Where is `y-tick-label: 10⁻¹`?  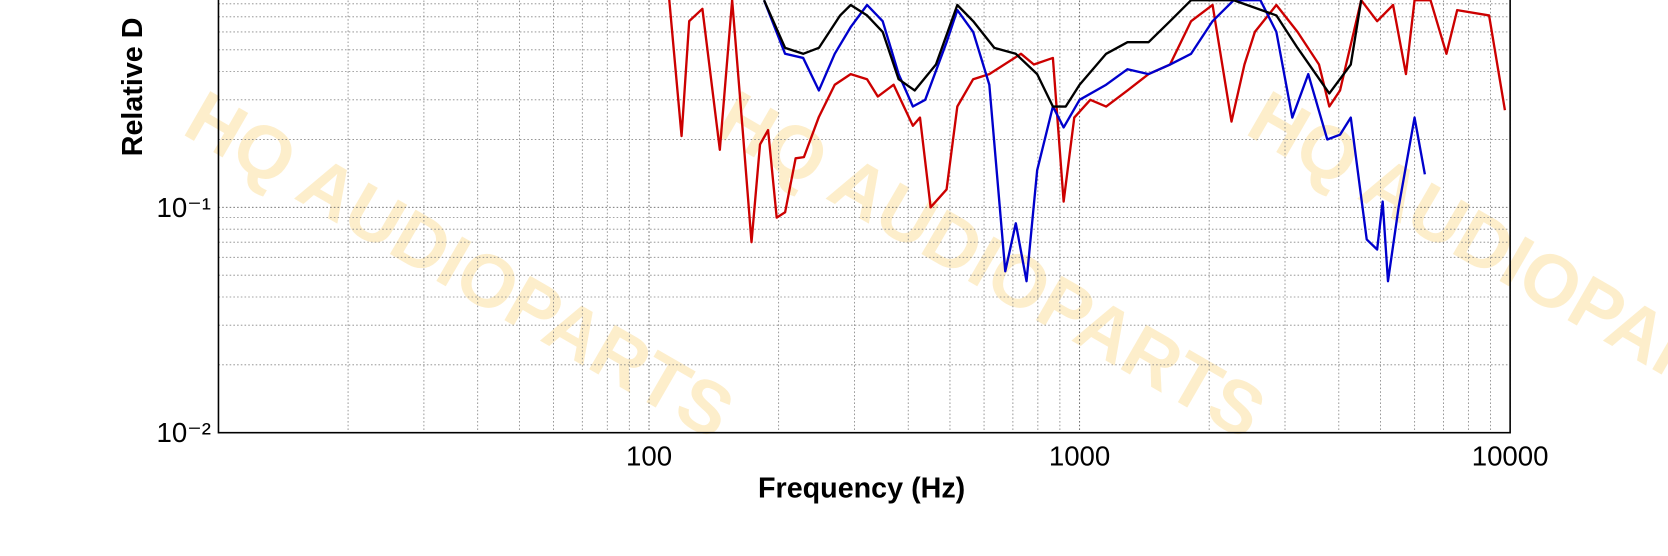 y-tick-label: 10⁻¹ is located at coordinates (184, 207).